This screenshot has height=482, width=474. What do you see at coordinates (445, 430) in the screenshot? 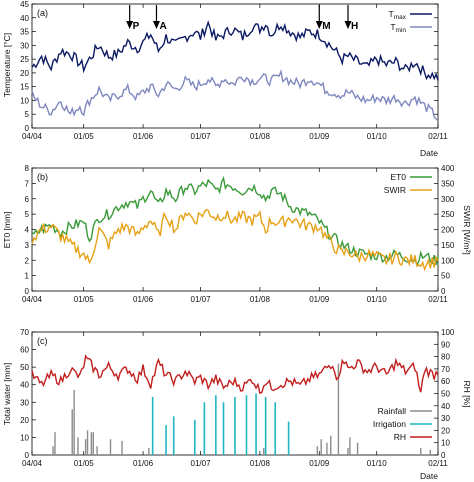
I see `y2-tick-label-2-2: 20` at bounding box center [445, 430].